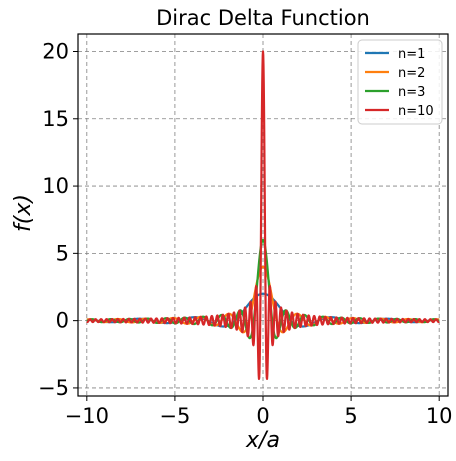  Describe the element at coordinates (263, 18) in the screenshot. I see `chart-title: Dirac Delta Function` at that location.